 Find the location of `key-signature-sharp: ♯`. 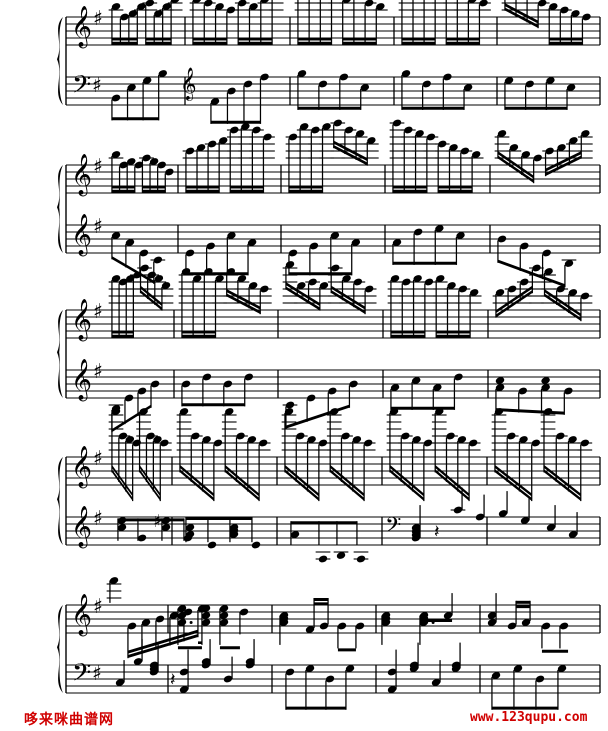

key-signature-sharp: ♯ is located at coordinates (98, 311).